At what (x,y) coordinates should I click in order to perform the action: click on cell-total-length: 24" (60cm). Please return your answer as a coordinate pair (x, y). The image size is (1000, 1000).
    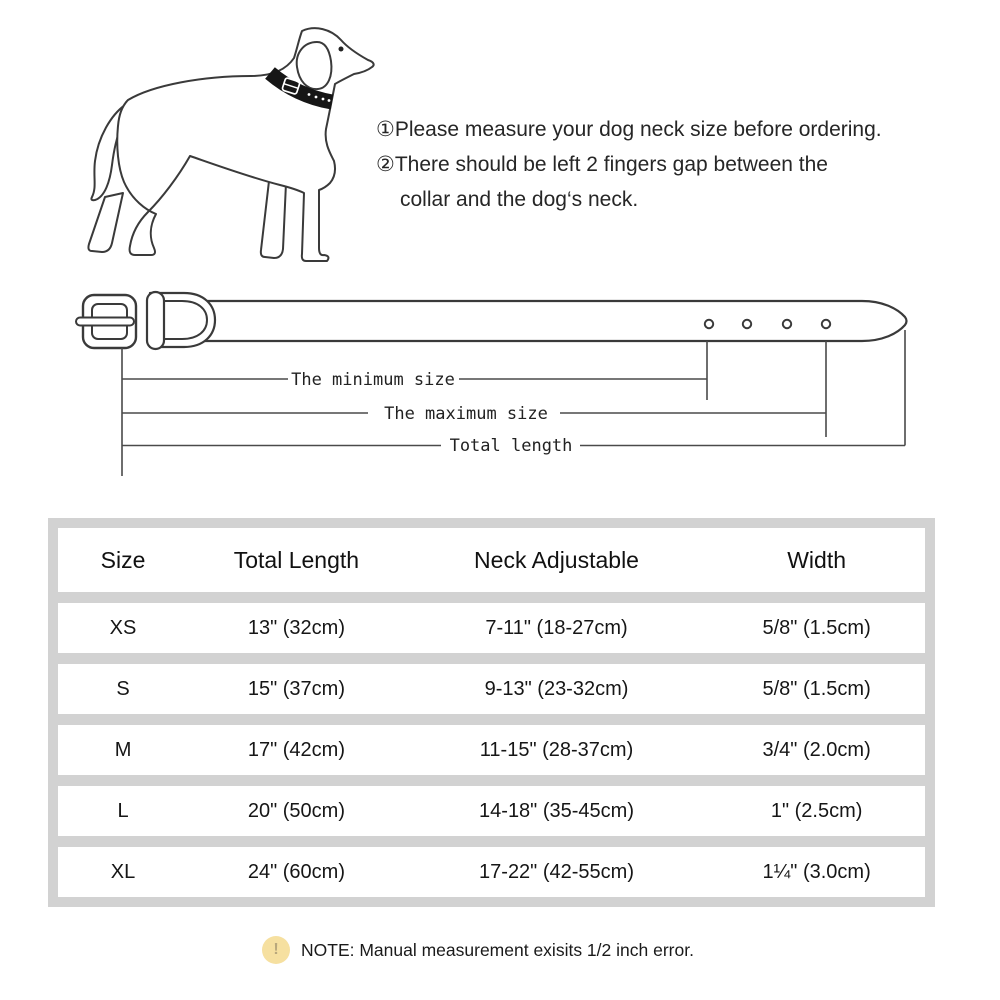
    Looking at the image, I should click on (296, 871).